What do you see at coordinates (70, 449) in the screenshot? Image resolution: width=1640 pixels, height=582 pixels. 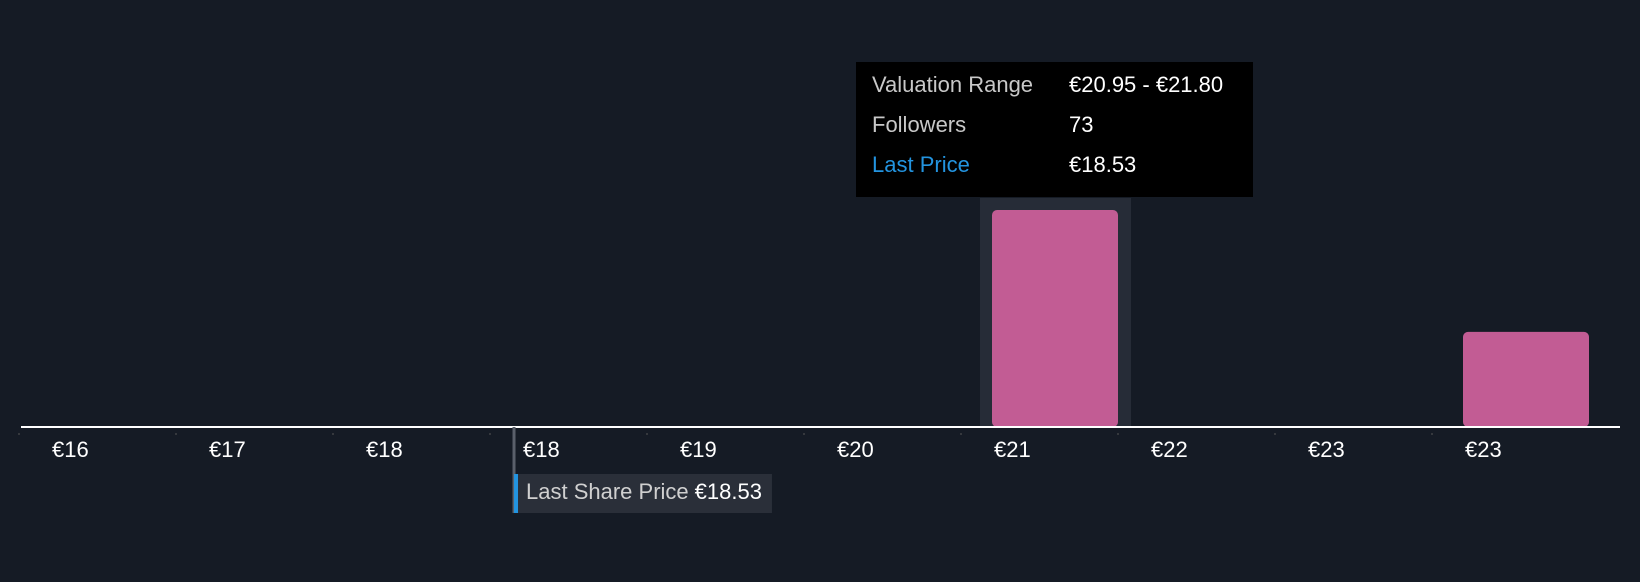 I see `x-tick-label: €16` at bounding box center [70, 449].